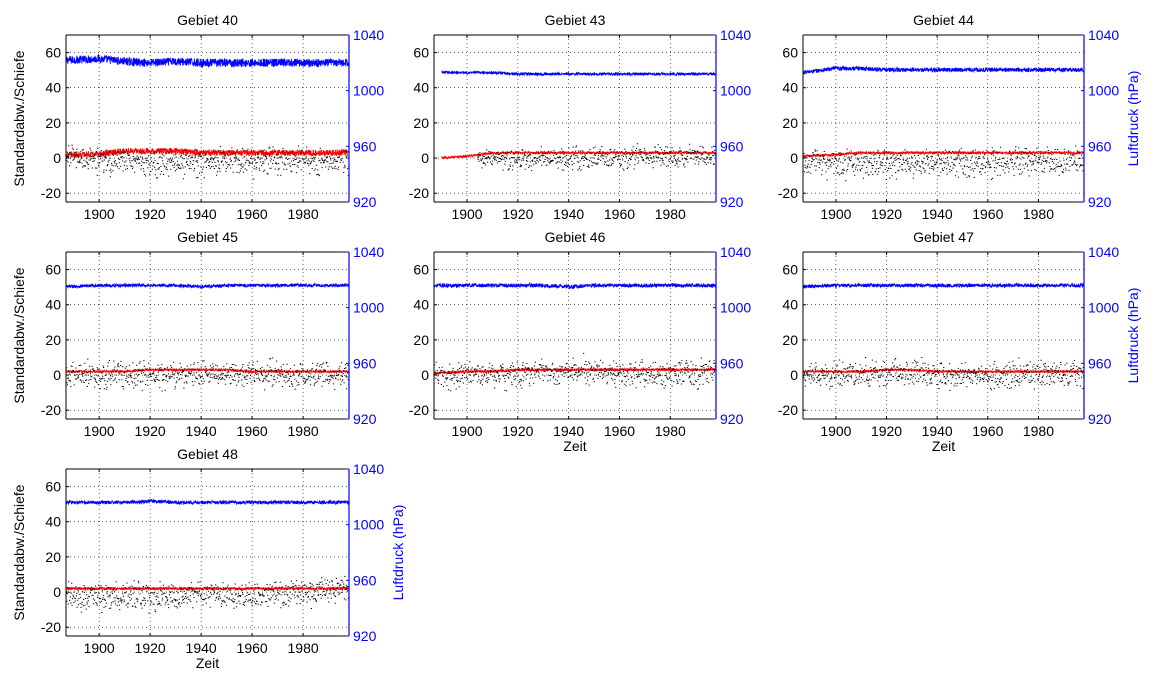 This screenshot has height=691, width=1159. Describe the element at coordinates (943, 20) in the screenshot. I see `panel-title: Gebiet 44` at that location.